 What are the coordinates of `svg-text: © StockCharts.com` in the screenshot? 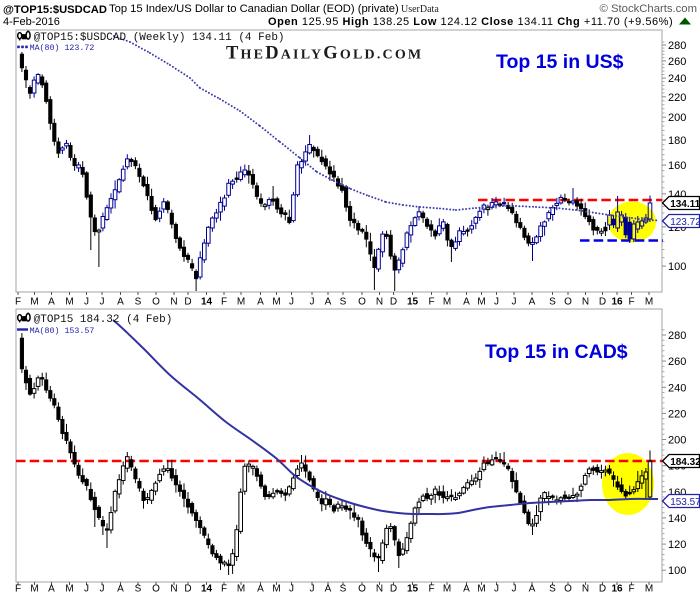 It's located at (648, 9).